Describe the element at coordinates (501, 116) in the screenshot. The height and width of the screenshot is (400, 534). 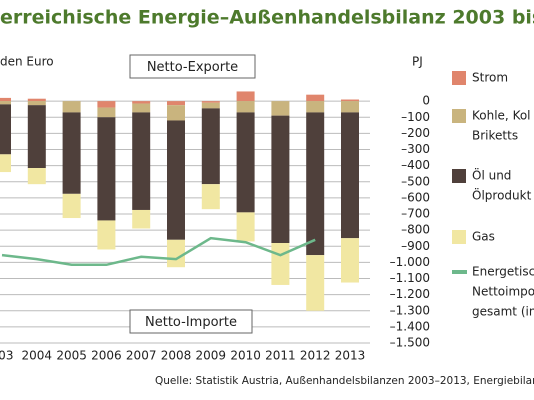
I see `legend-label: Kohle, Kol` at that location.